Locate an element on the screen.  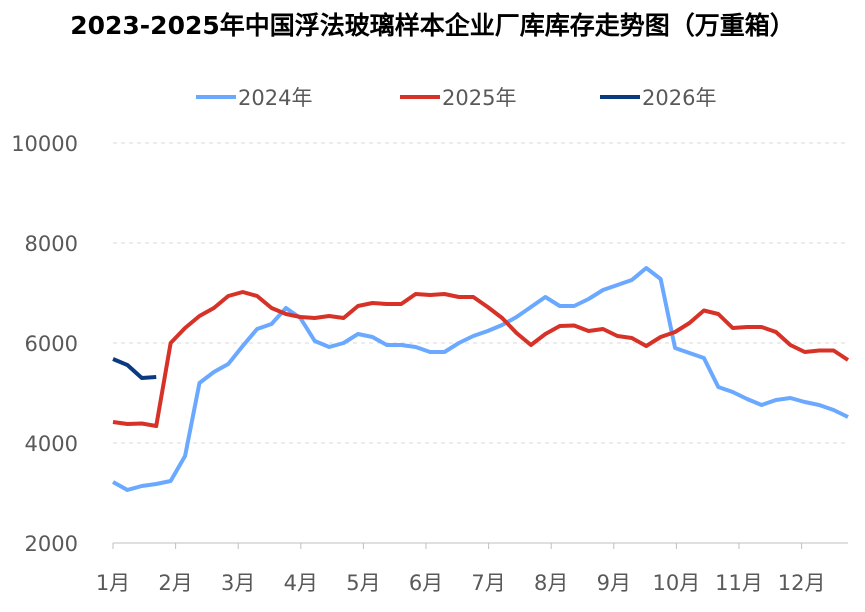
x-tick-label: 6月 is located at coordinates (426, 583).